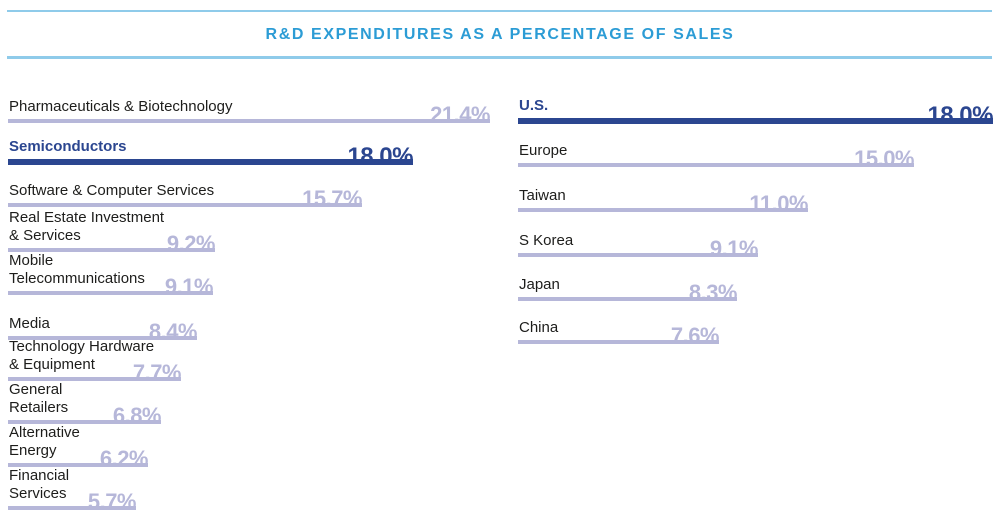 This screenshot has height=516, width=1000. I want to click on category-label: Real Estate Investment & Services, so click(87, 226).